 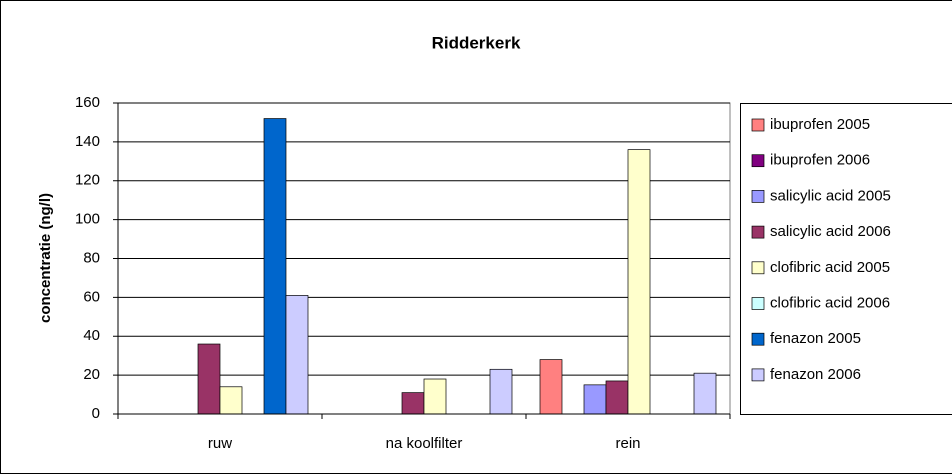 I want to click on legend-label: clofibric acid 2005, so click(x=830, y=267).